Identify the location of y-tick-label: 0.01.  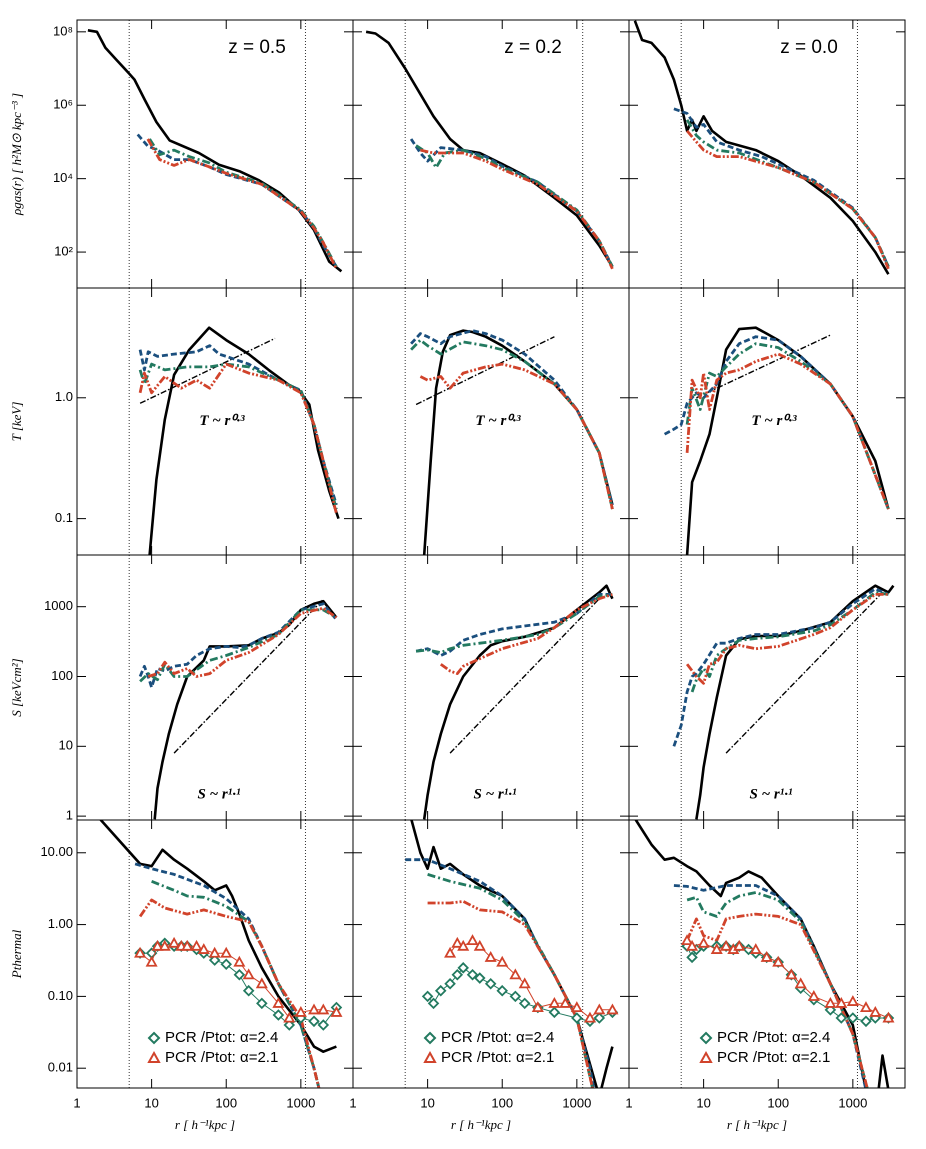
(60, 1067).